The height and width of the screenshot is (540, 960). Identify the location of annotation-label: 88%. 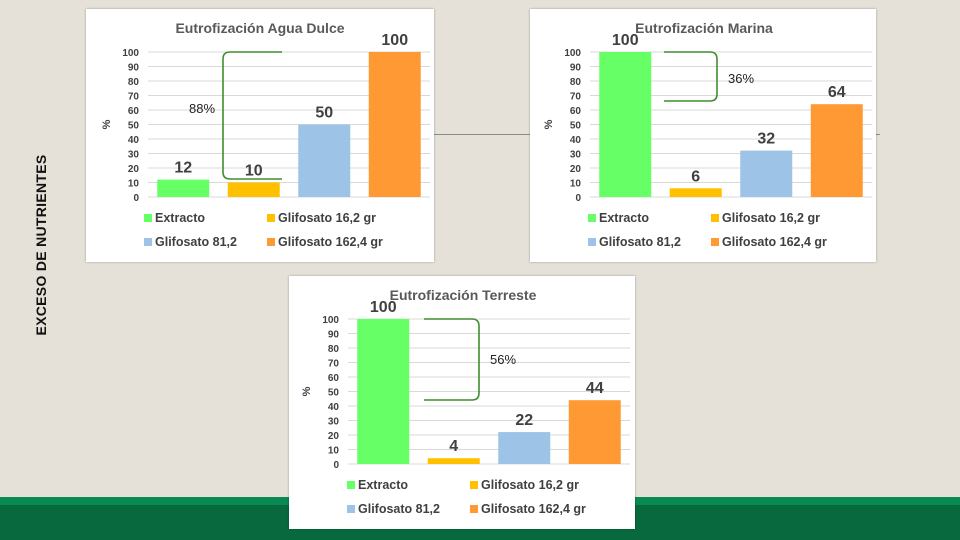
(202, 108).